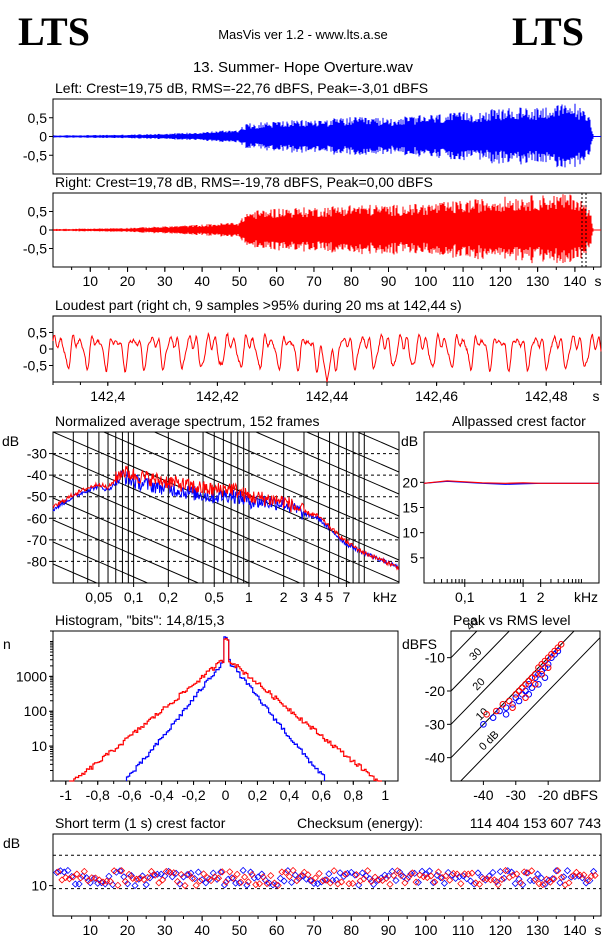  Describe the element at coordinates (538, 930) in the screenshot. I see `short-term-crest-x-tick-label: 130` at that location.